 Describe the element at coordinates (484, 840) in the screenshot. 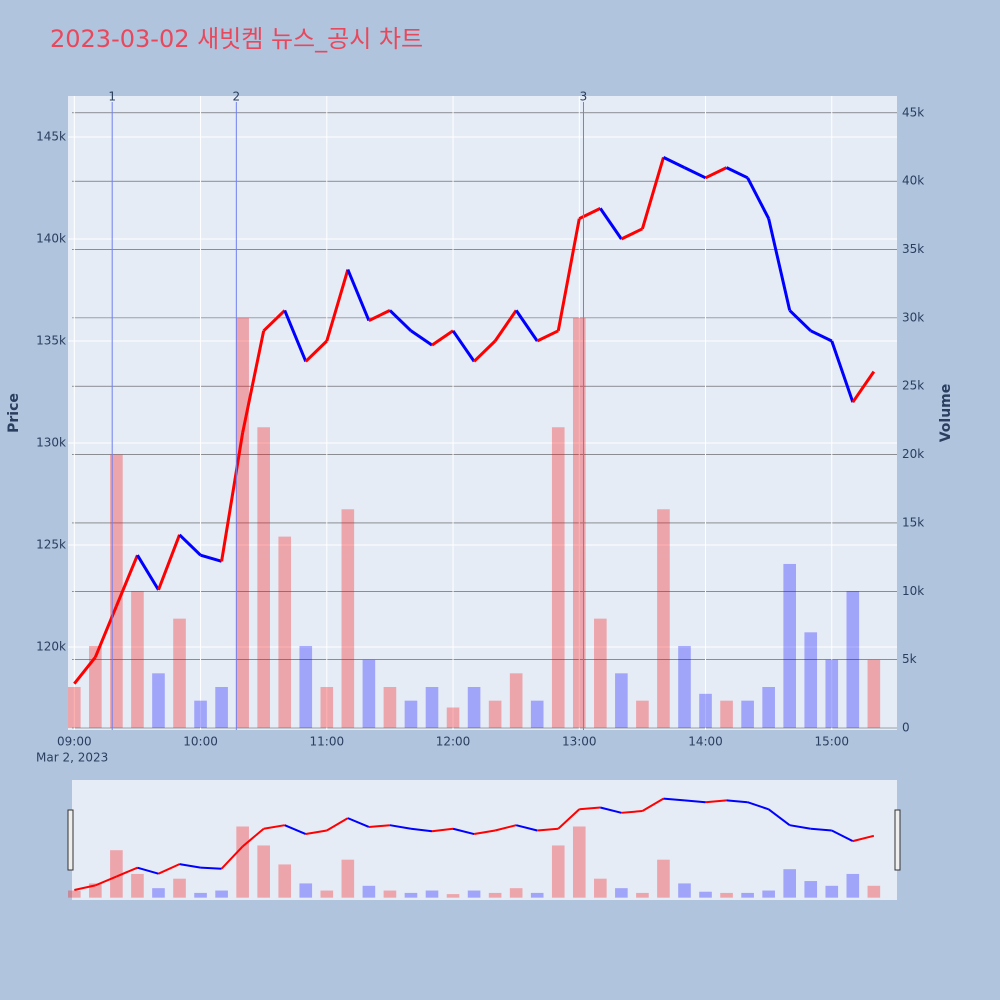

I see `range-slider` at that location.